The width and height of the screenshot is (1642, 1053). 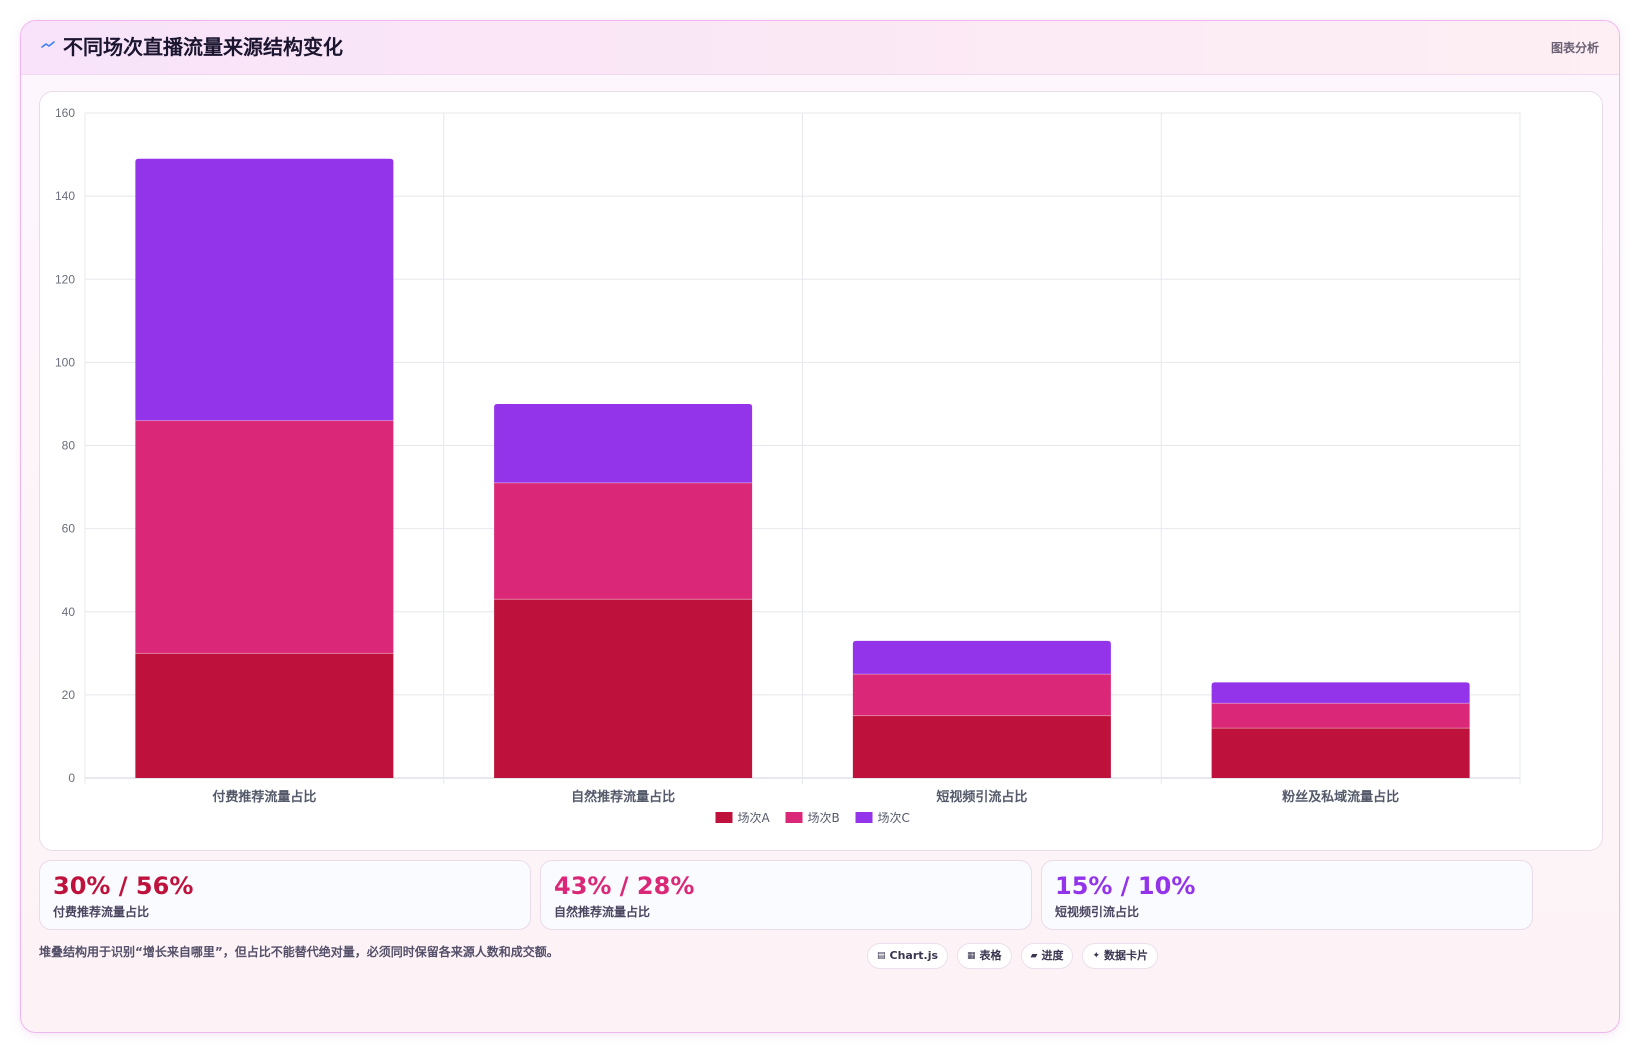 I want to click on stat-label: 短视频引流占比, so click(x=1097, y=912).